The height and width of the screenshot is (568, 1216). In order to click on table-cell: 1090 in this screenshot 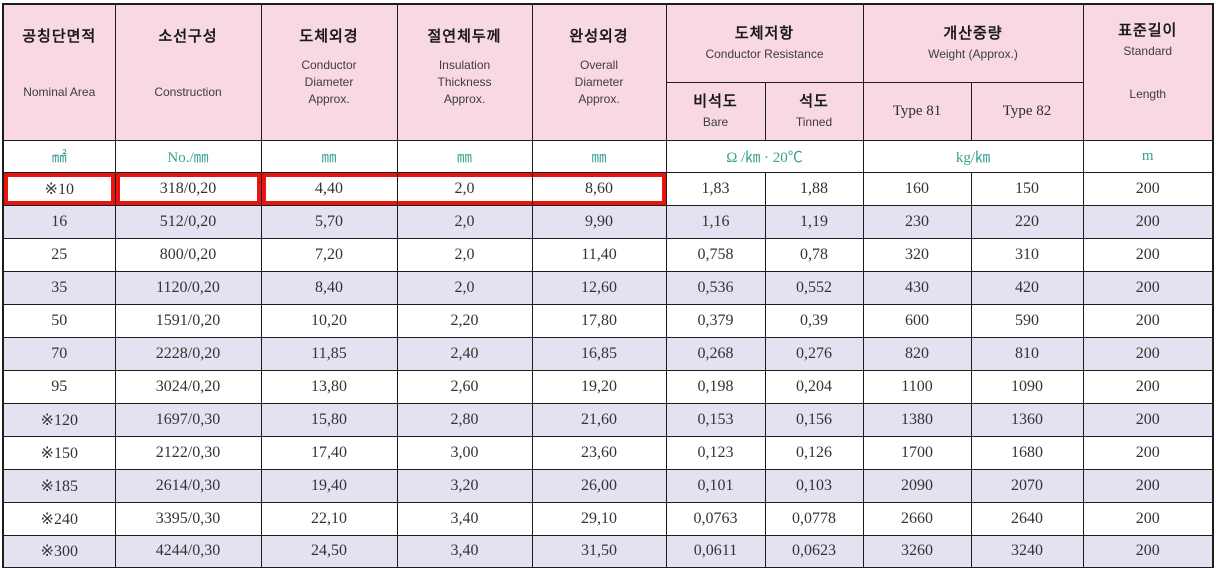, I will do `click(1027, 386)`.